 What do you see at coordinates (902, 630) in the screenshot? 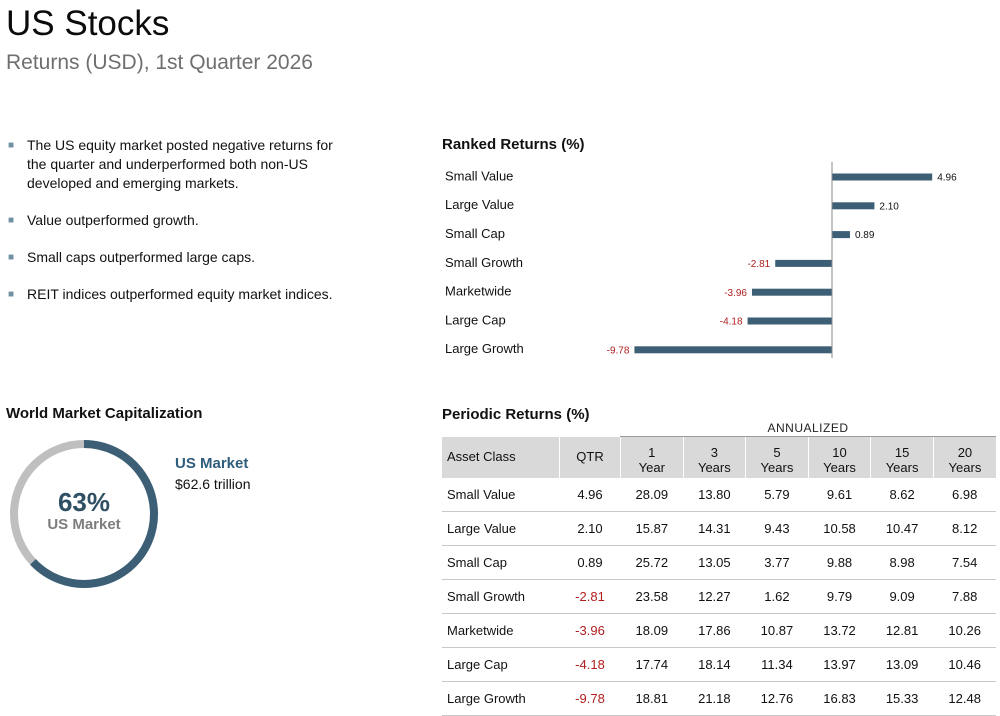
I see `return-cell: 12.81` at bounding box center [902, 630].